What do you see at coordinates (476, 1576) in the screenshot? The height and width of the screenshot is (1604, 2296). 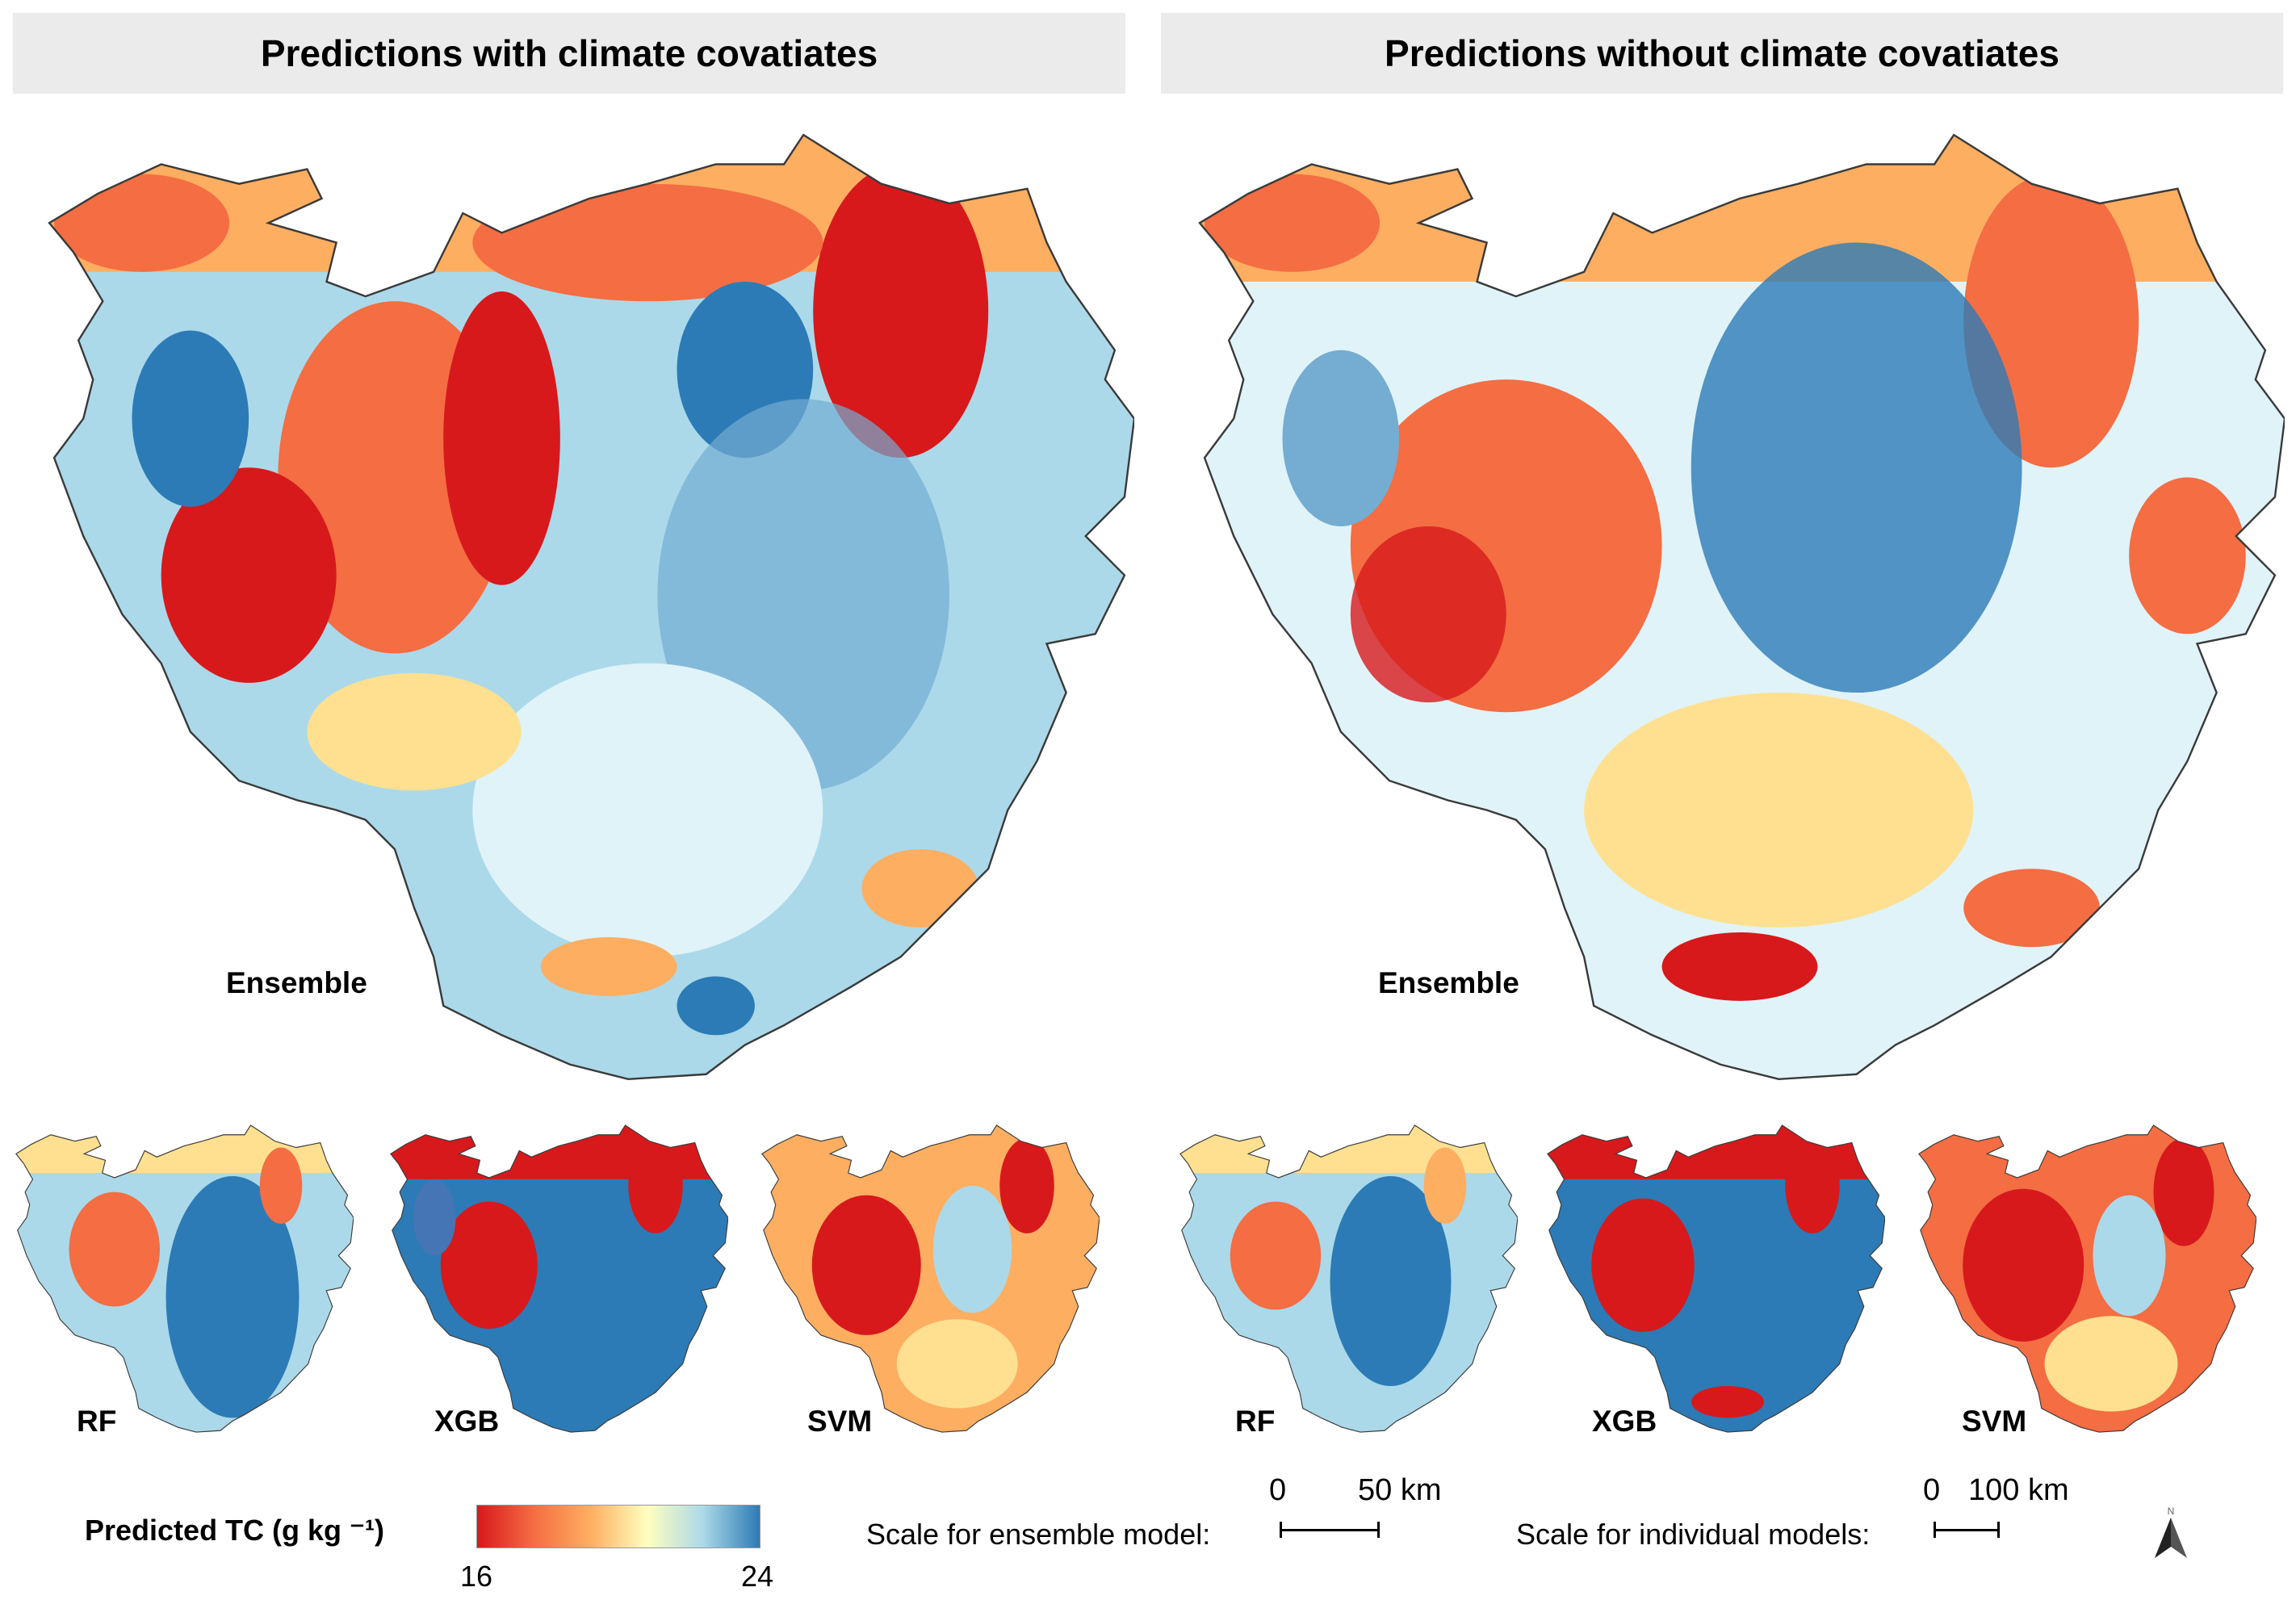 I see `legend-min: 16` at bounding box center [476, 1576].